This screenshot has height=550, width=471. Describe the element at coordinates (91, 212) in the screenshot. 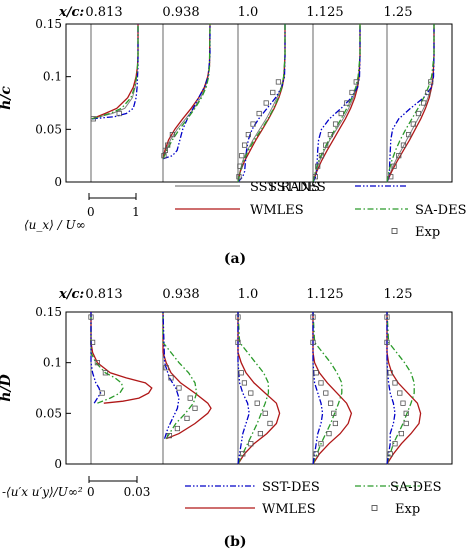

I see `panel-a-scale-tick-label: 0` at that location.